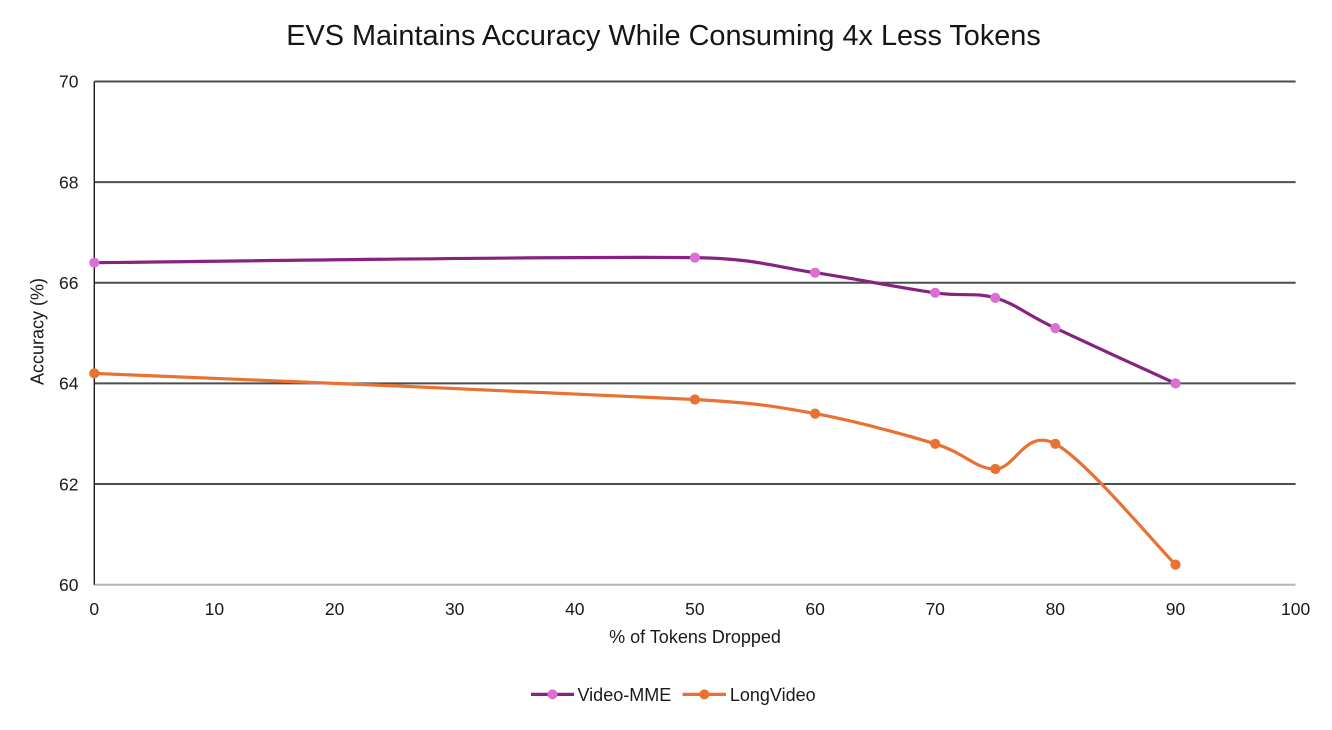  Describe the element at coordinates (69, 384) in the screenshot. I see `svg-text: 64` at that location.